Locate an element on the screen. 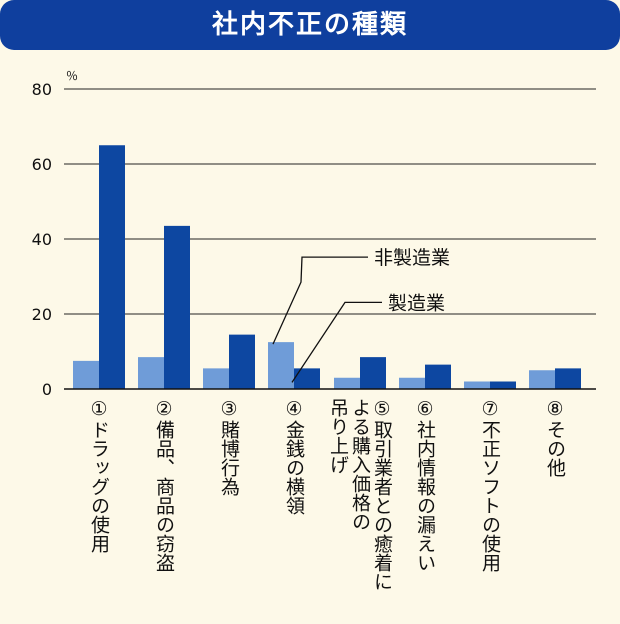 This screenshot has height=624, width=620. legend-label-non-manufacturing: 非製造業 is located at coordinates (412, 258).